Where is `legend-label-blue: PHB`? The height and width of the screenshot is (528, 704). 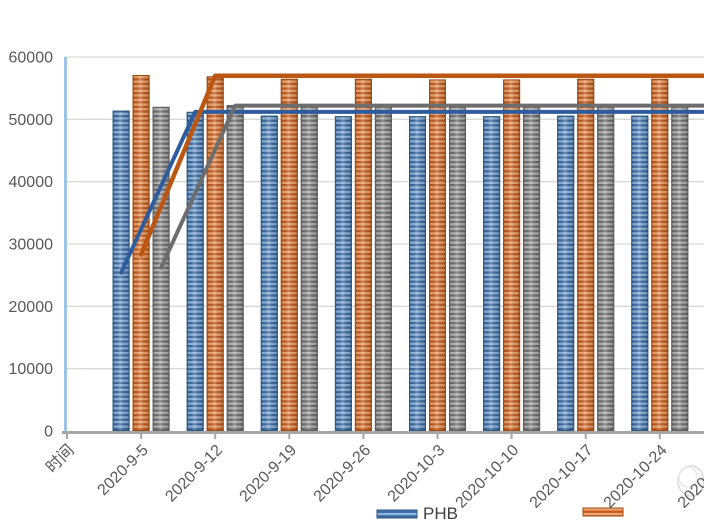
legend-label-blue: PHB is located at coordinates (440, 513).